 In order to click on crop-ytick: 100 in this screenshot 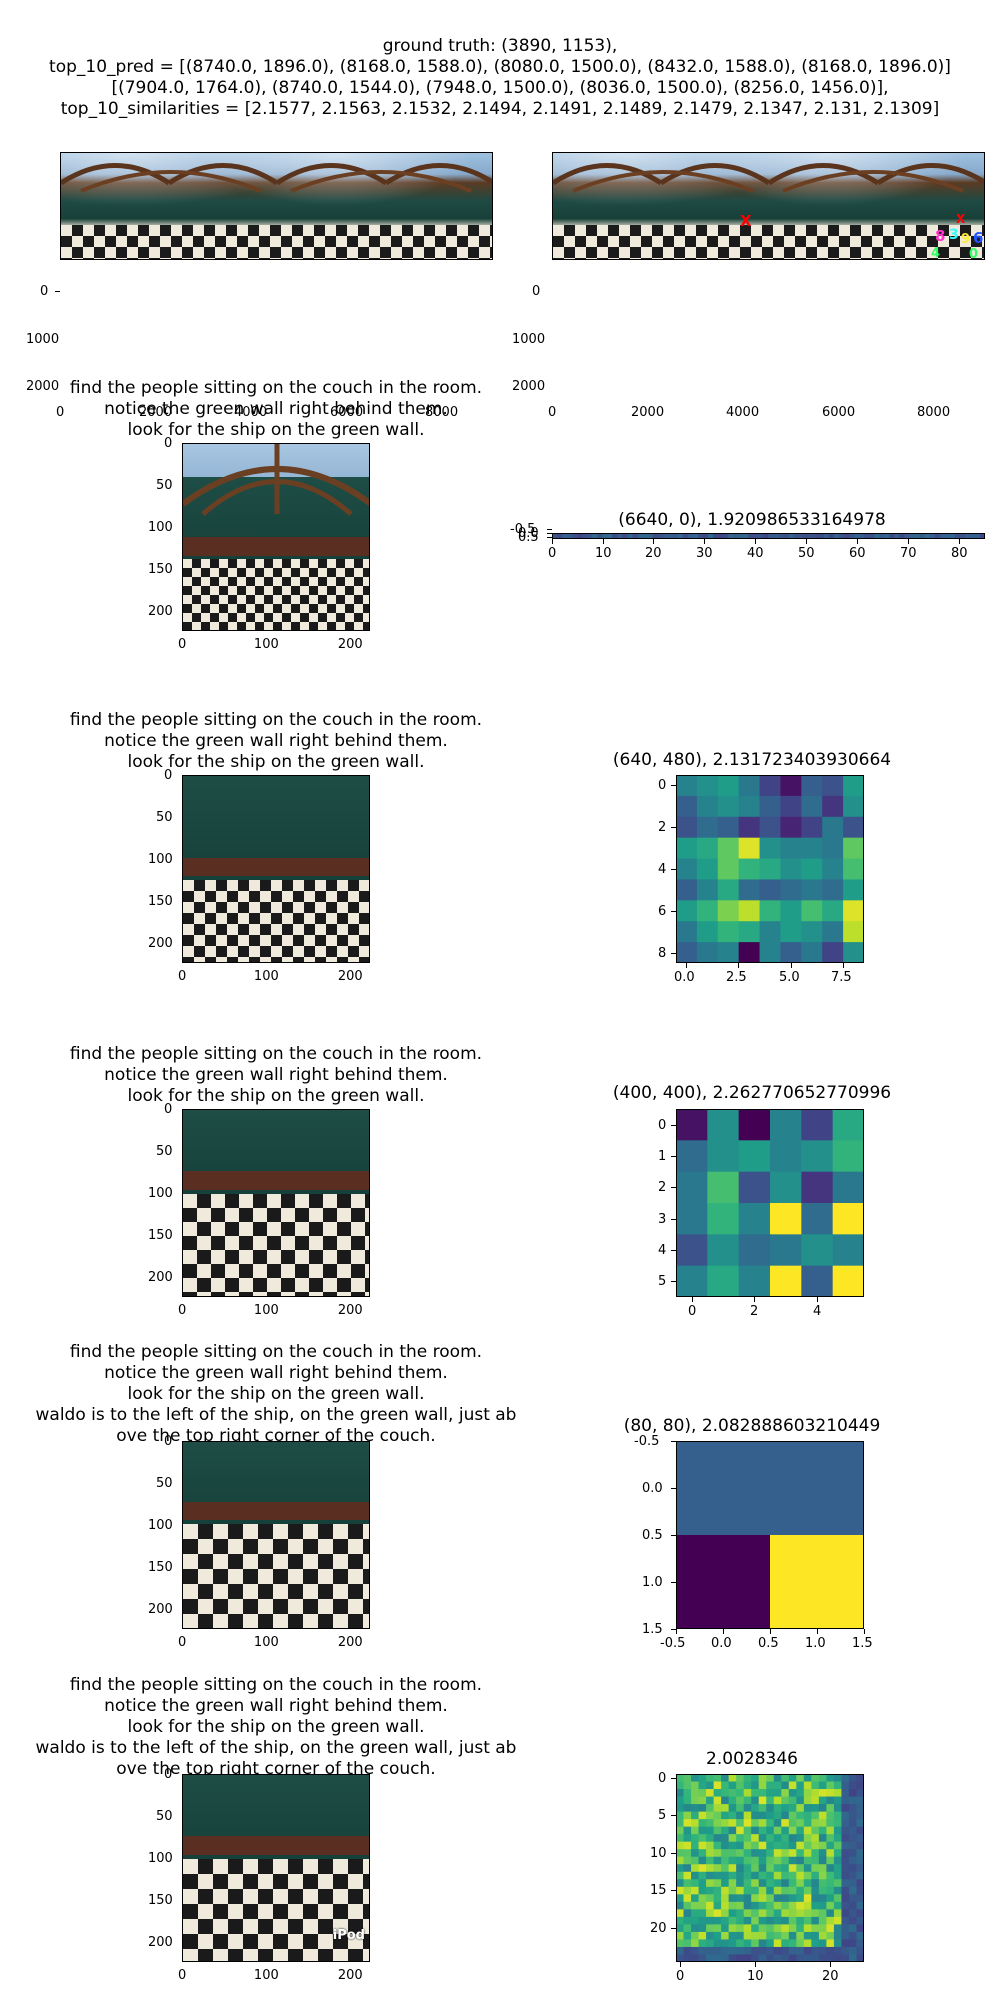, I will do `click(160, 1525)`.